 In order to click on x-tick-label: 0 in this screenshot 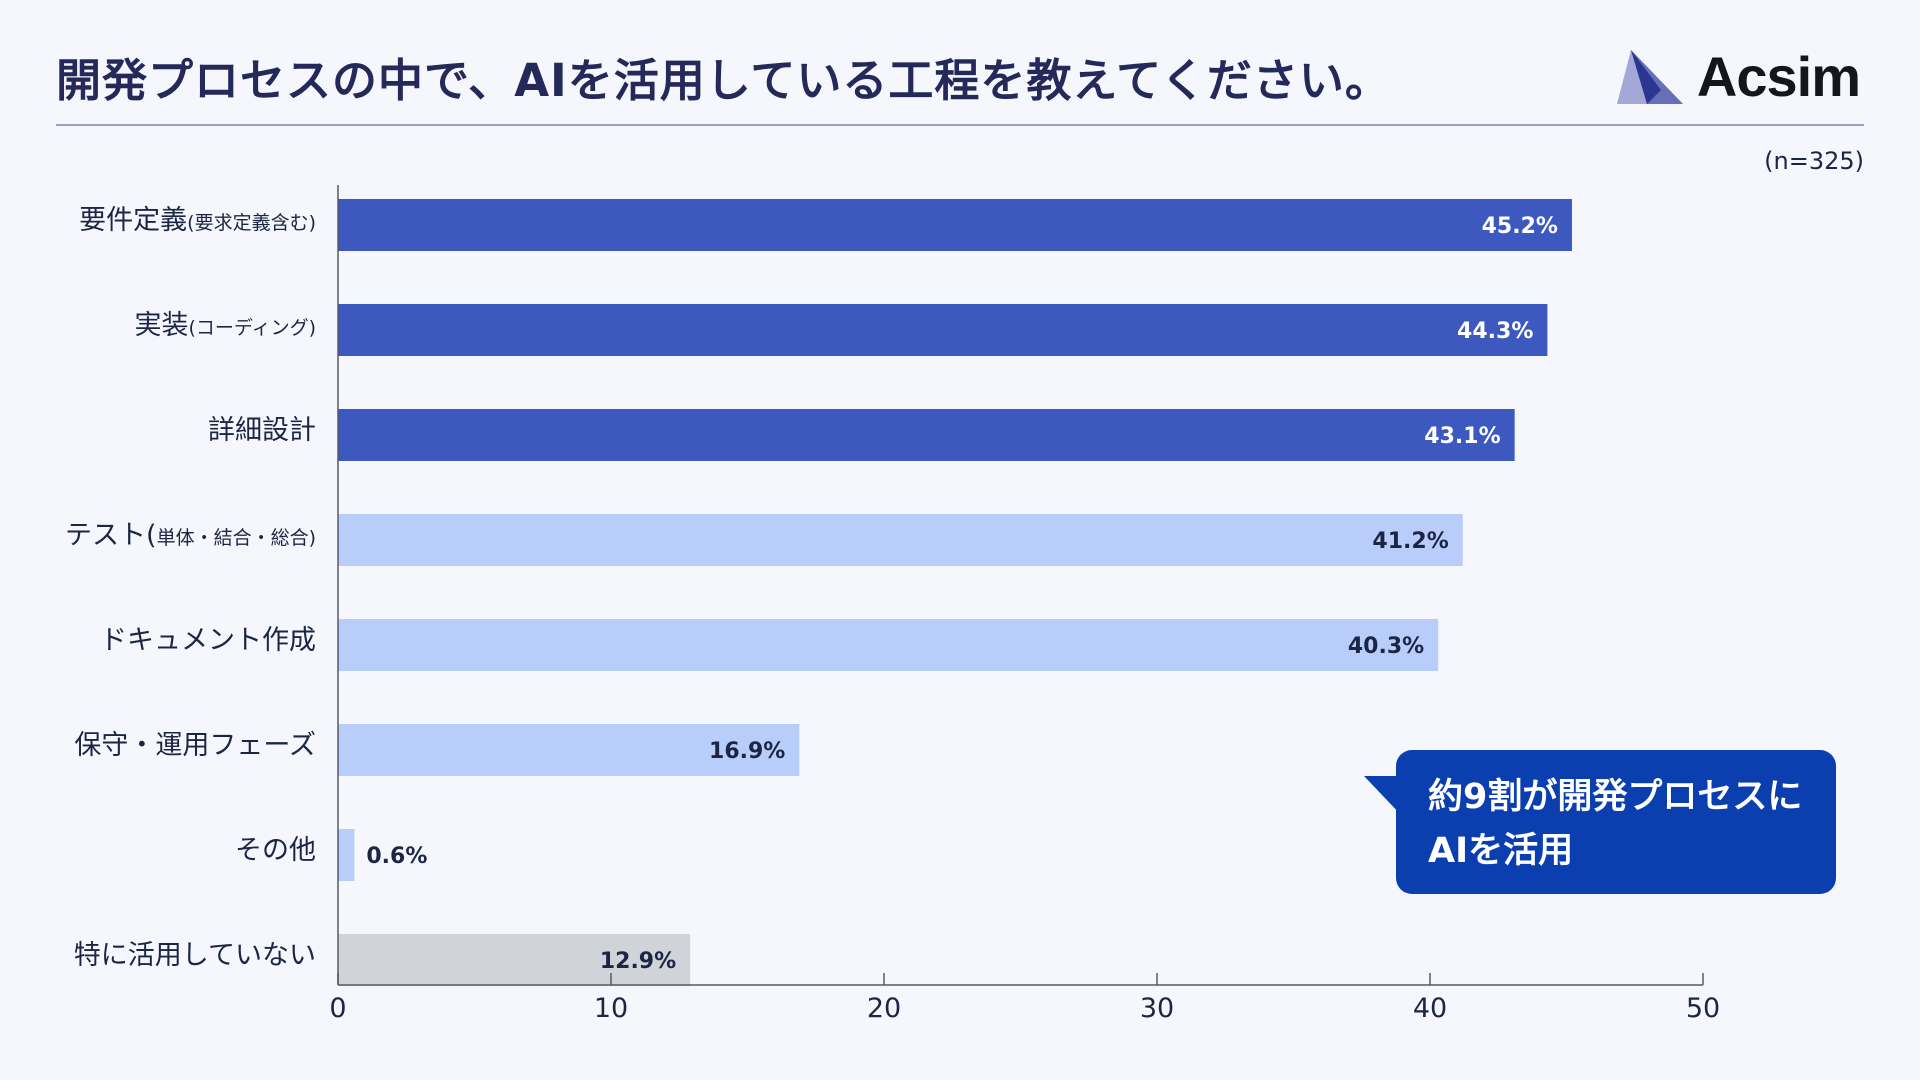, I will do `click(337, 1008)`.